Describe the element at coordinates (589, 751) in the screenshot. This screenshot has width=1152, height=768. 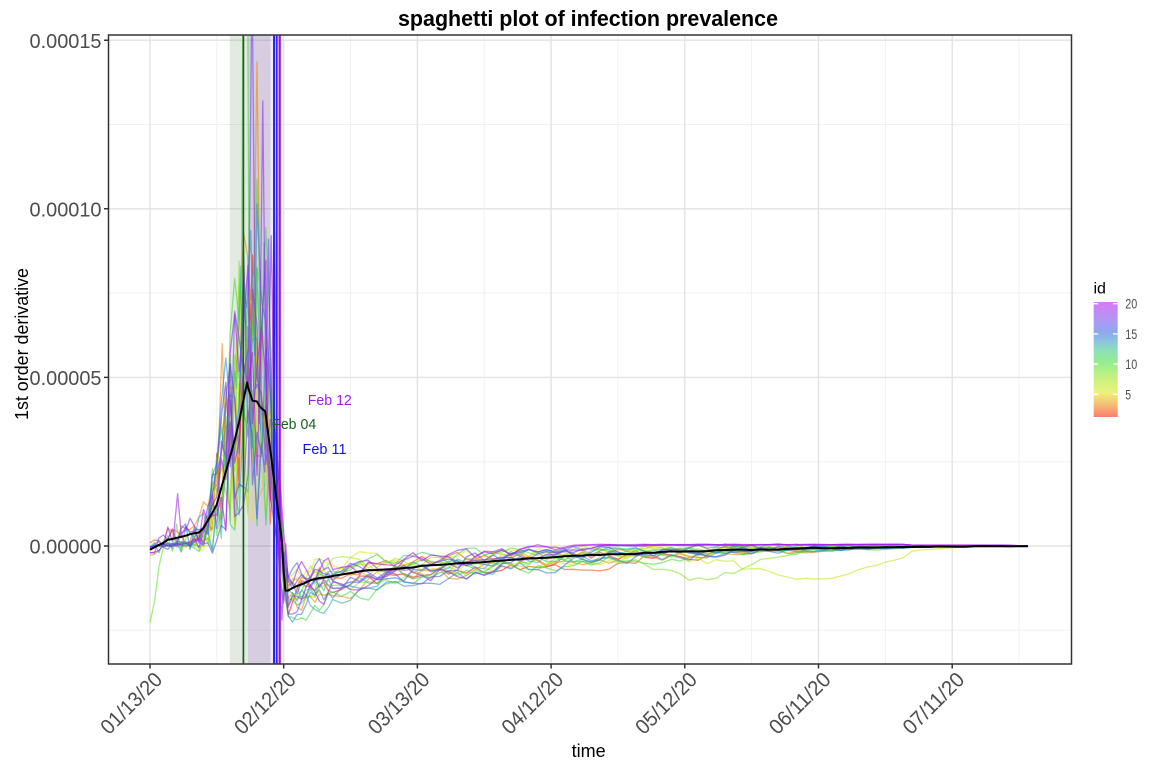
I see `svg-text: time` at that location.